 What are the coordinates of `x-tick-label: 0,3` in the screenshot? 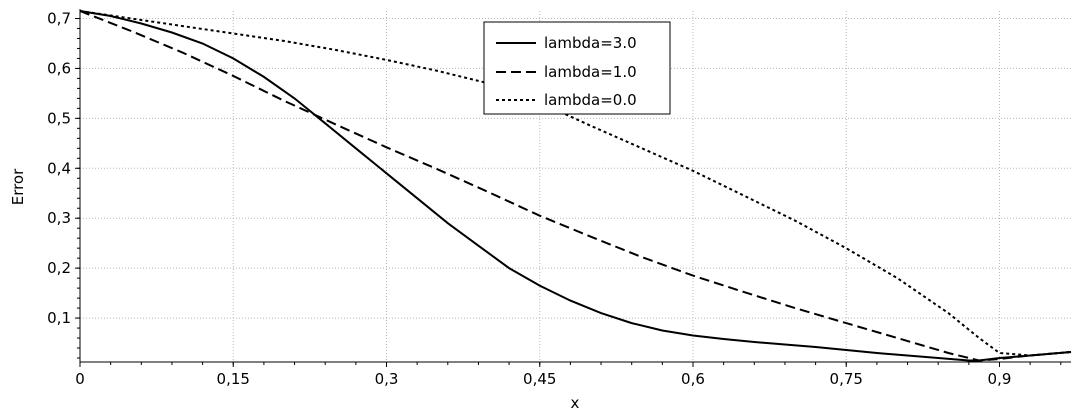 It's located at (387, 379).